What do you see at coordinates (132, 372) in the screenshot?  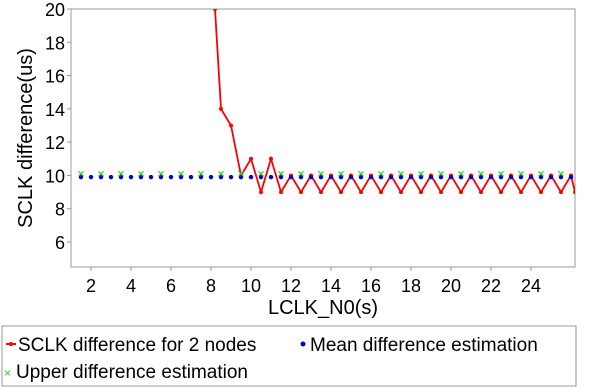 I see `legend-label-upper: Upper difference estimation` at bounding box center [132, 372].